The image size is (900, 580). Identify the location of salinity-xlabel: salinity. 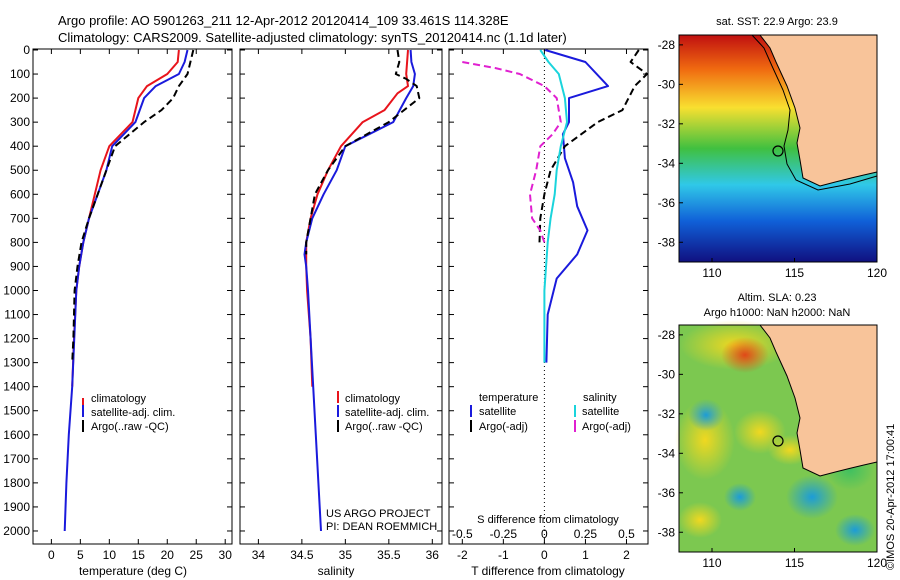
(336, 571).